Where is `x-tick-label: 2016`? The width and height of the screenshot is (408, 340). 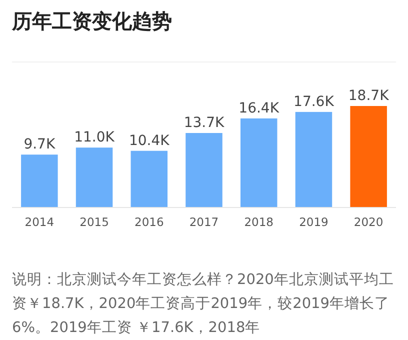 x-tick-label: 2016 is located at coordinates (149, 222).